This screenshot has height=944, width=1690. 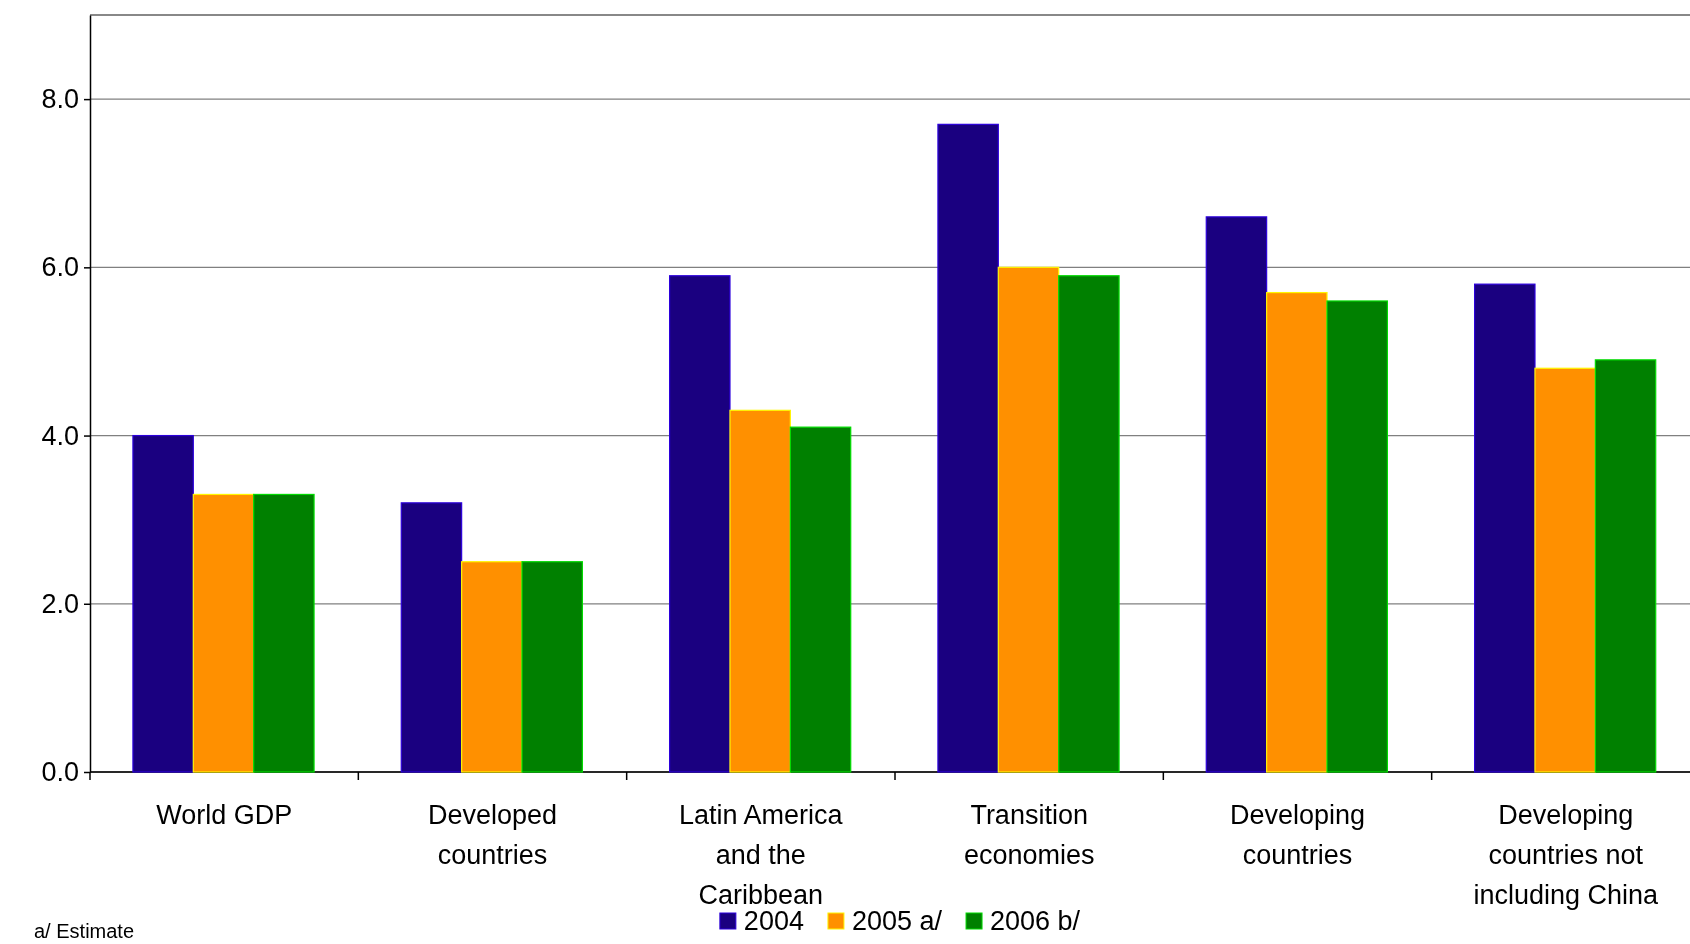 I want to click on x-tick-label: Developed countries, so click(x=492, y=835).